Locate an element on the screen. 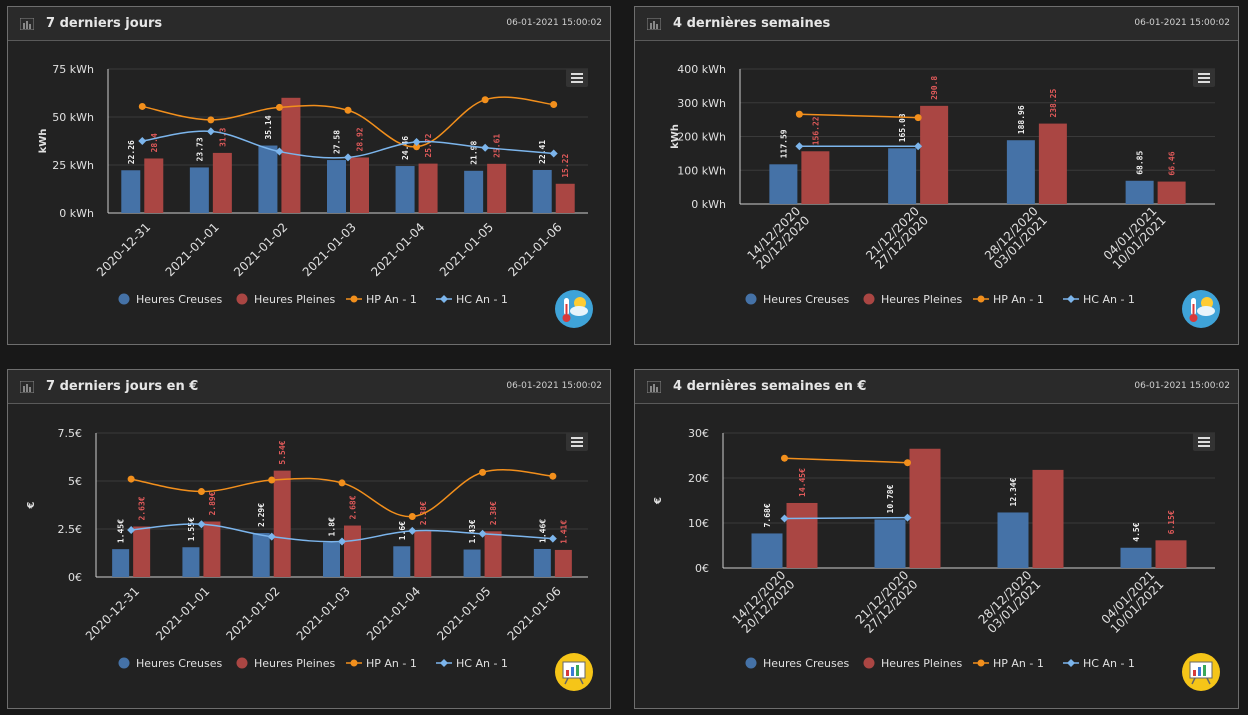 This screenshot has width=1248, height=715. x-tick-line: 2021-01-01 is located at coordinates (192, 249).